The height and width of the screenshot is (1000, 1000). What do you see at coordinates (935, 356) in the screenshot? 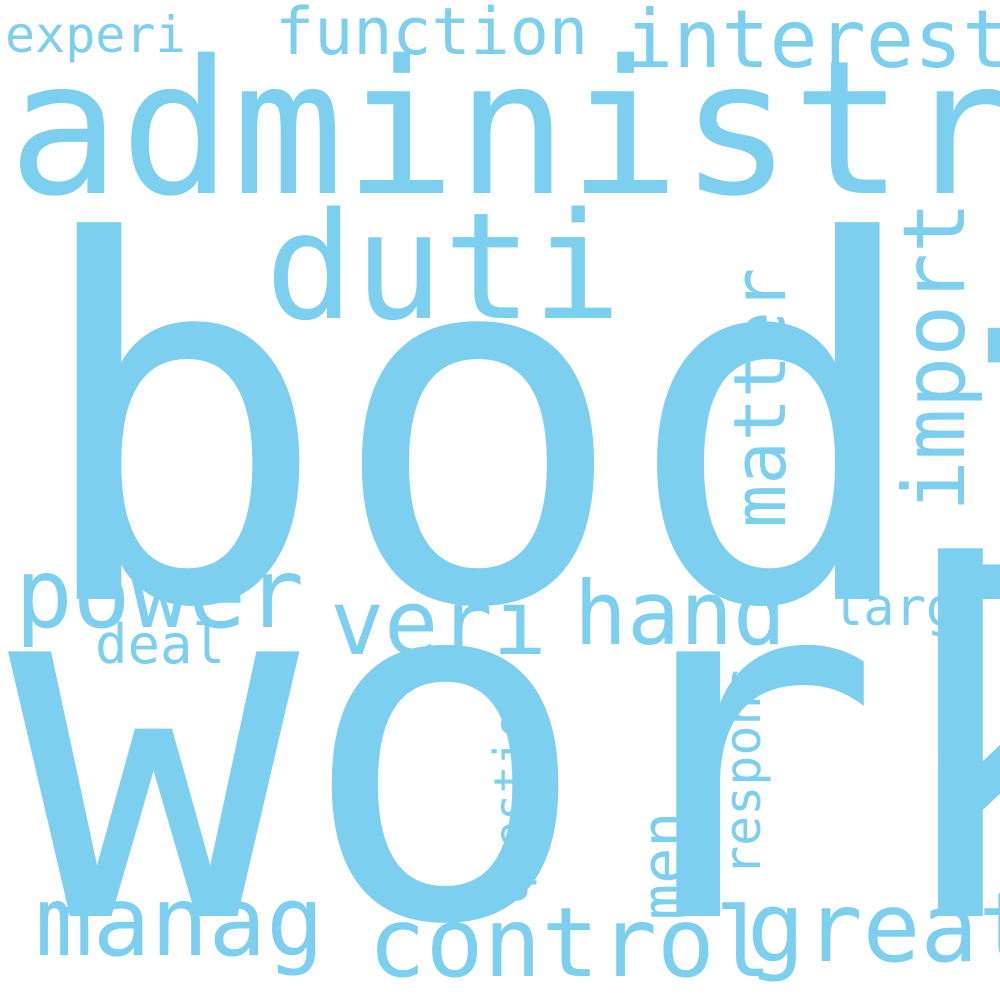
I see `word-import: import` at bounding box center [935, 356].